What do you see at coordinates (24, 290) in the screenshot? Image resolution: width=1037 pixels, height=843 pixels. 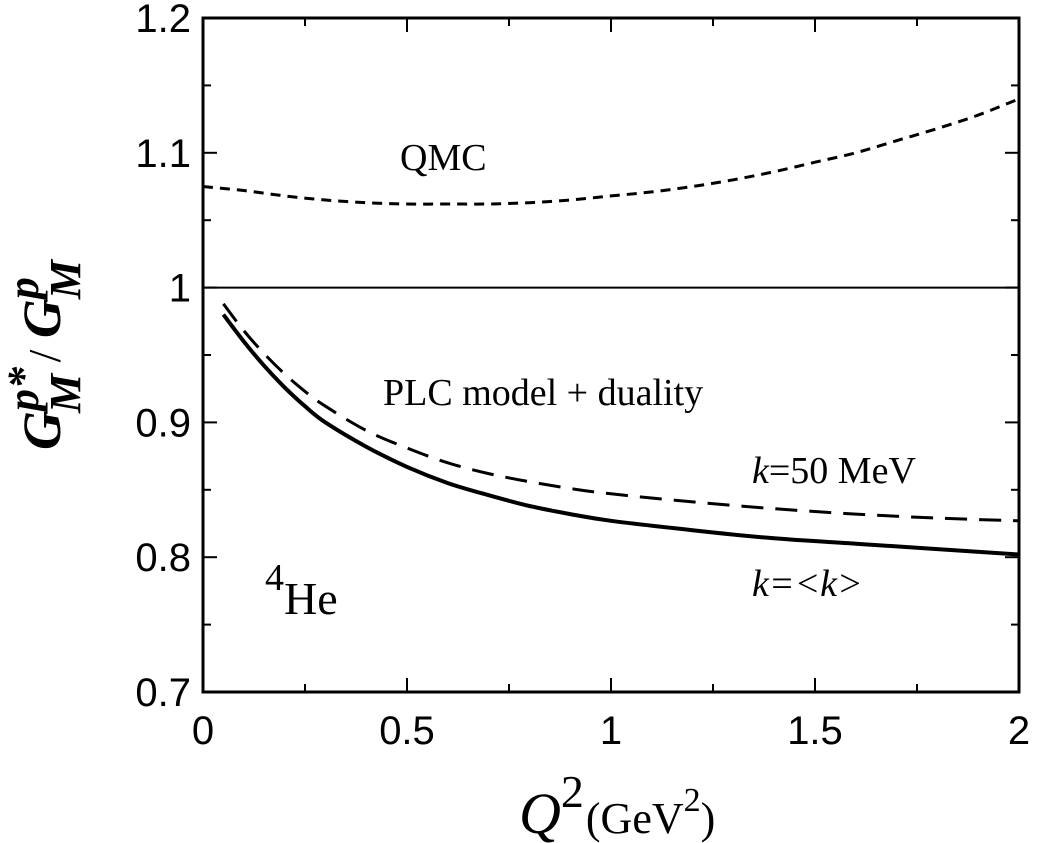 I see `ylabel-den-sup: p` at bounding box center [24, 290].